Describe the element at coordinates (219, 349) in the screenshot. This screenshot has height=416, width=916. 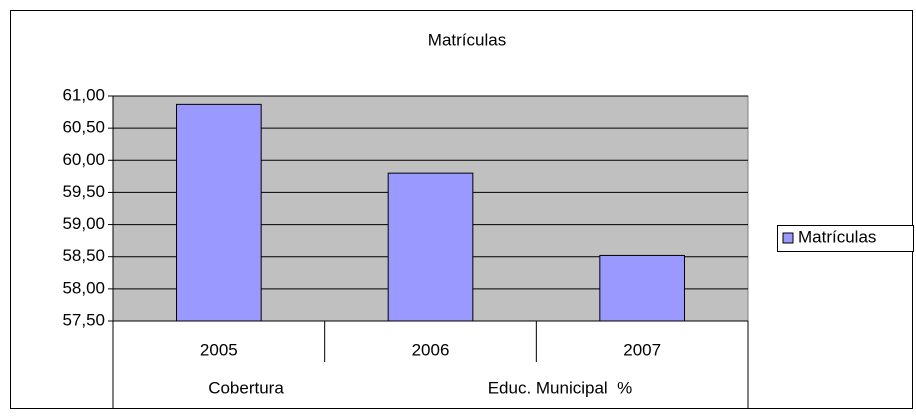
I see `x-tick-label: 2005` at that location.